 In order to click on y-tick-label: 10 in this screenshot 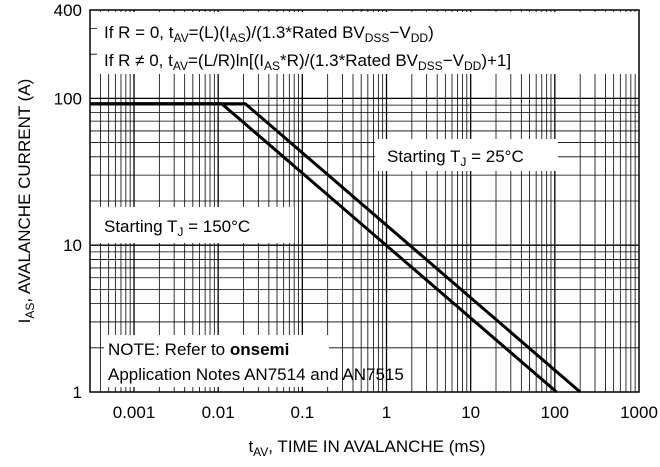, I will do `click(72, 245)`.